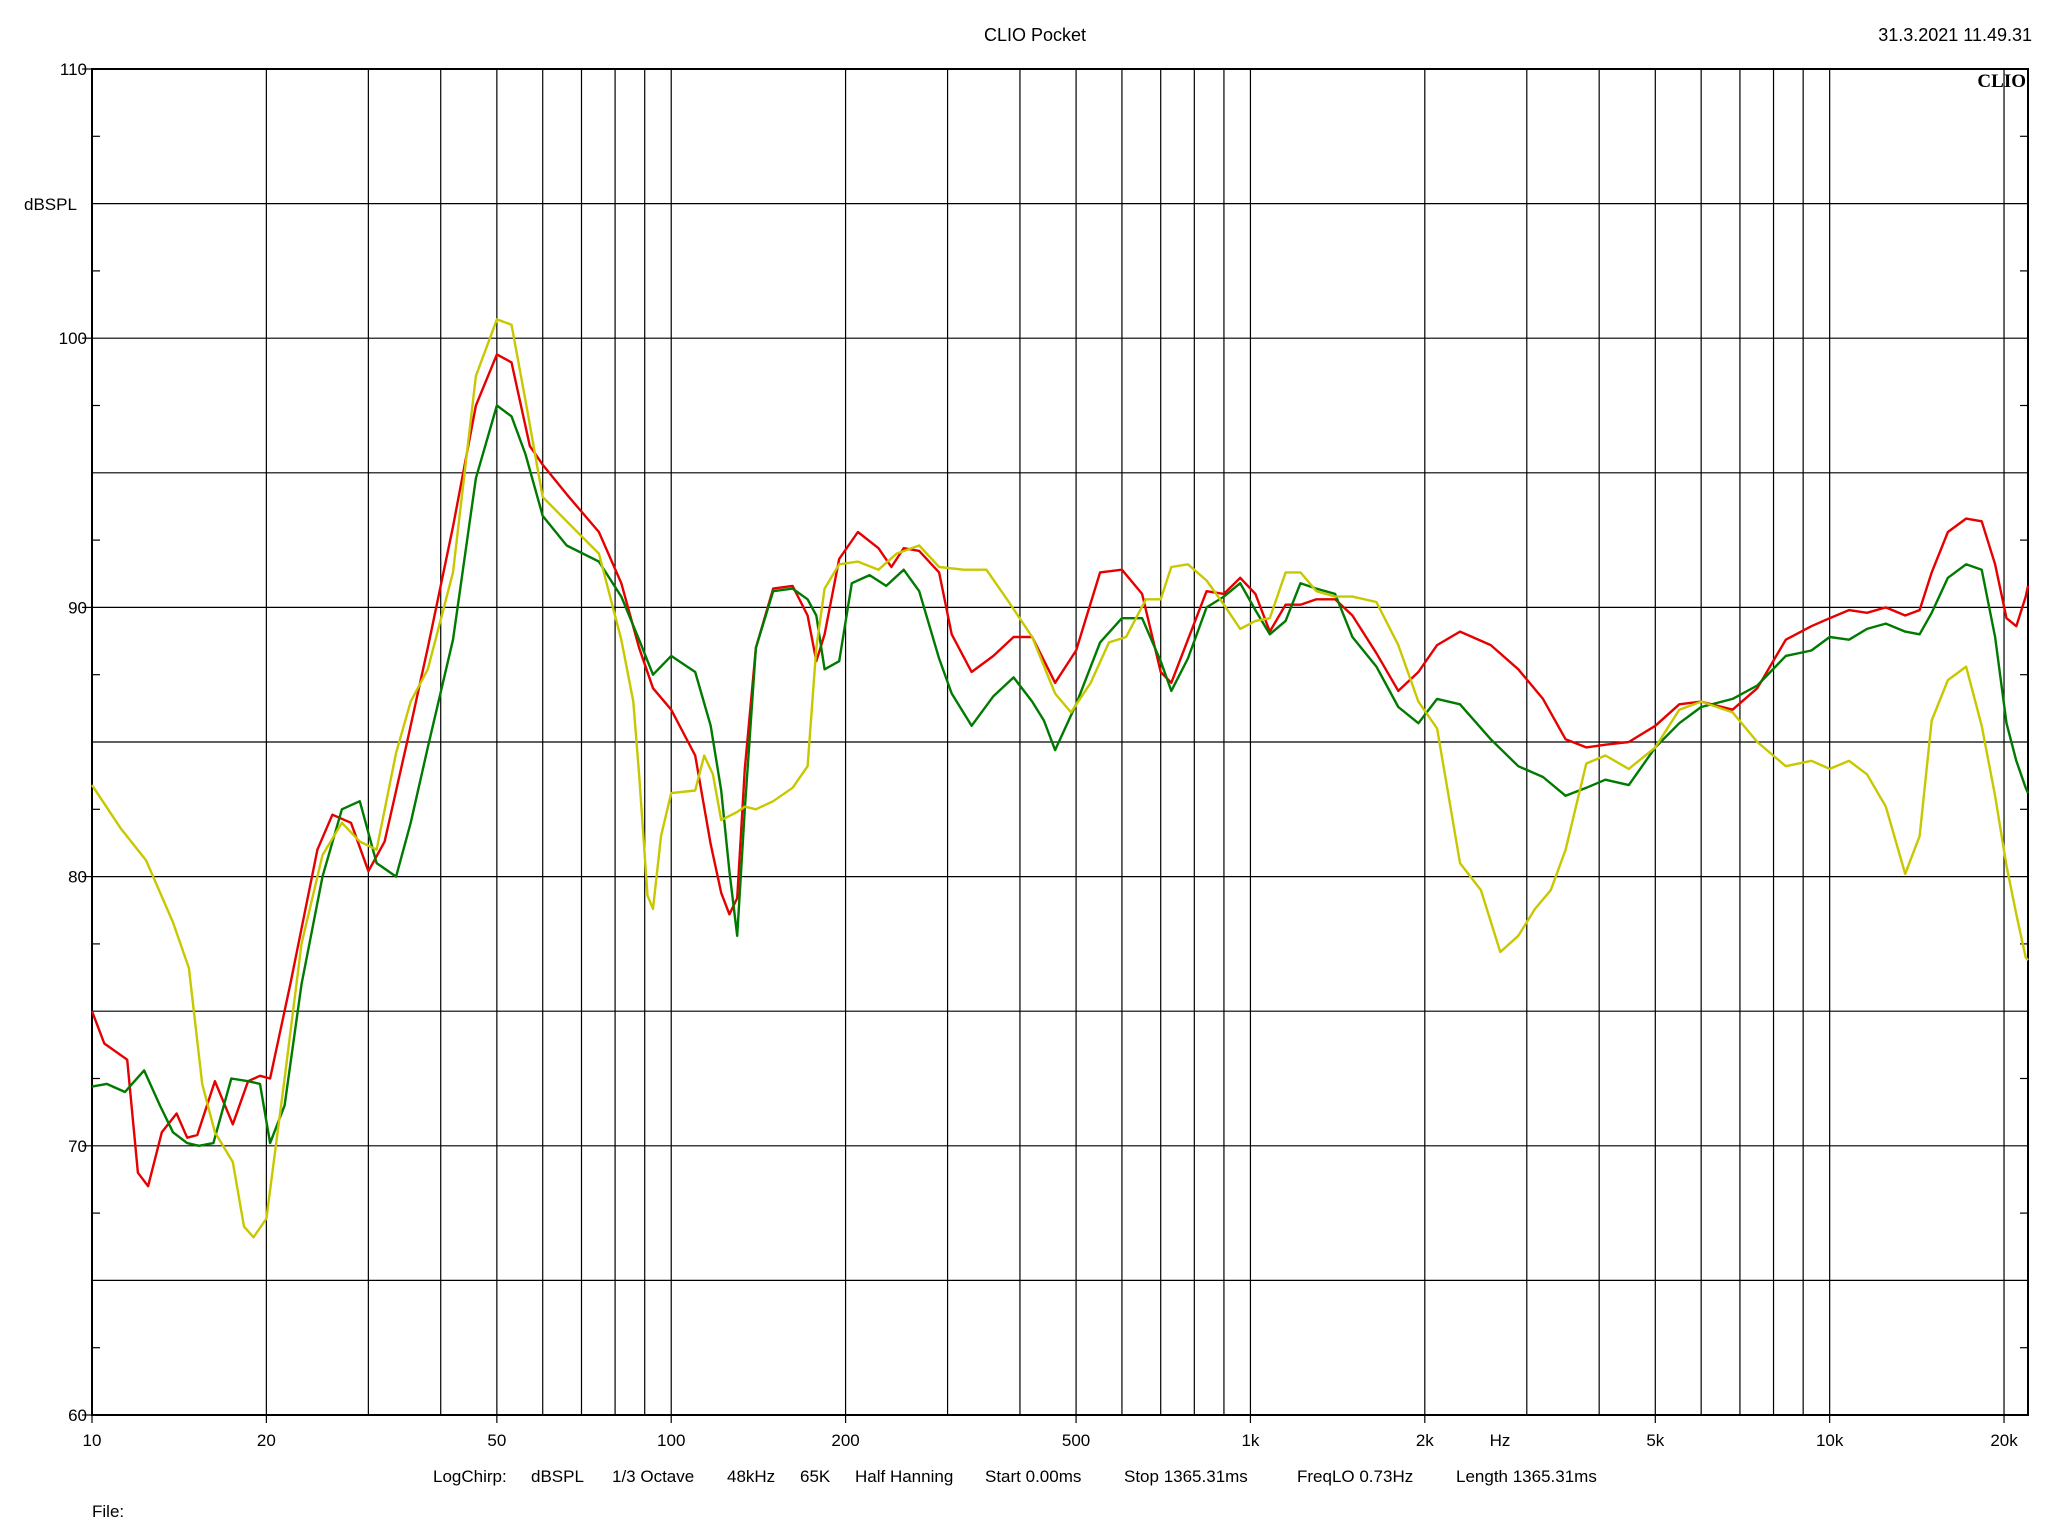 The height and width of the screenshot is (1536, 2048). I want to click on y-tick-label: 110, so click(73, 69).